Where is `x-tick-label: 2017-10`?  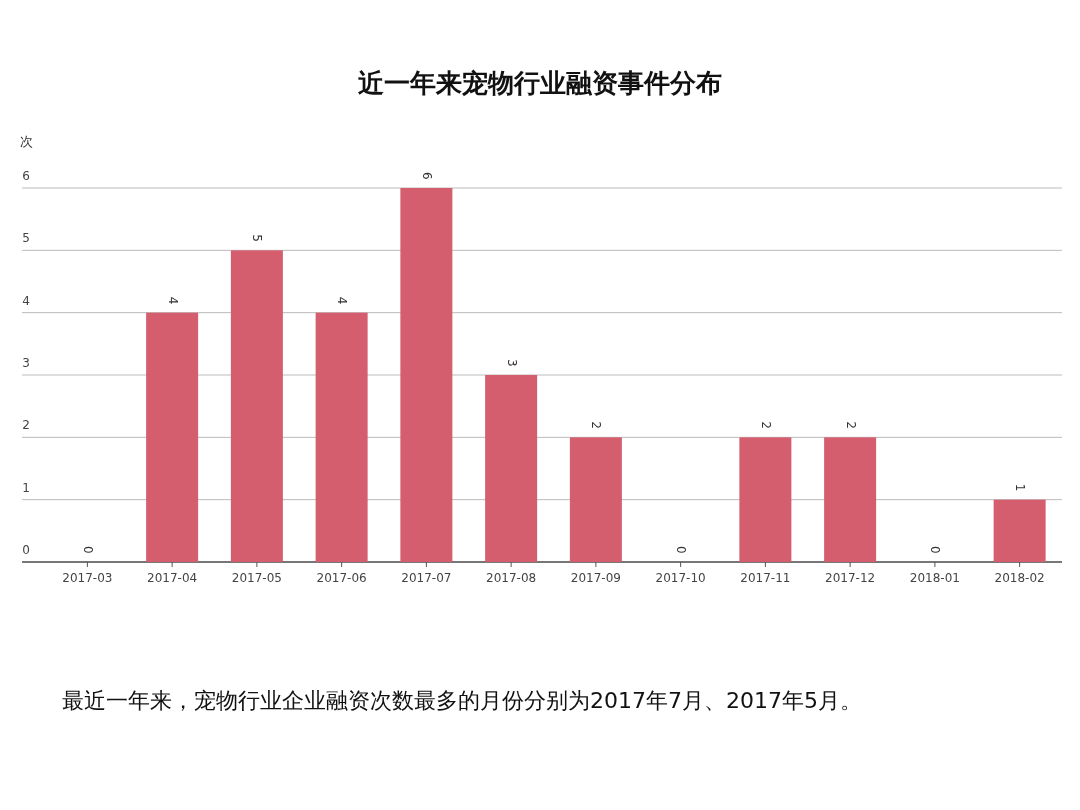
x-tick-label: 2017-10 is located at coordinates (680, 578).